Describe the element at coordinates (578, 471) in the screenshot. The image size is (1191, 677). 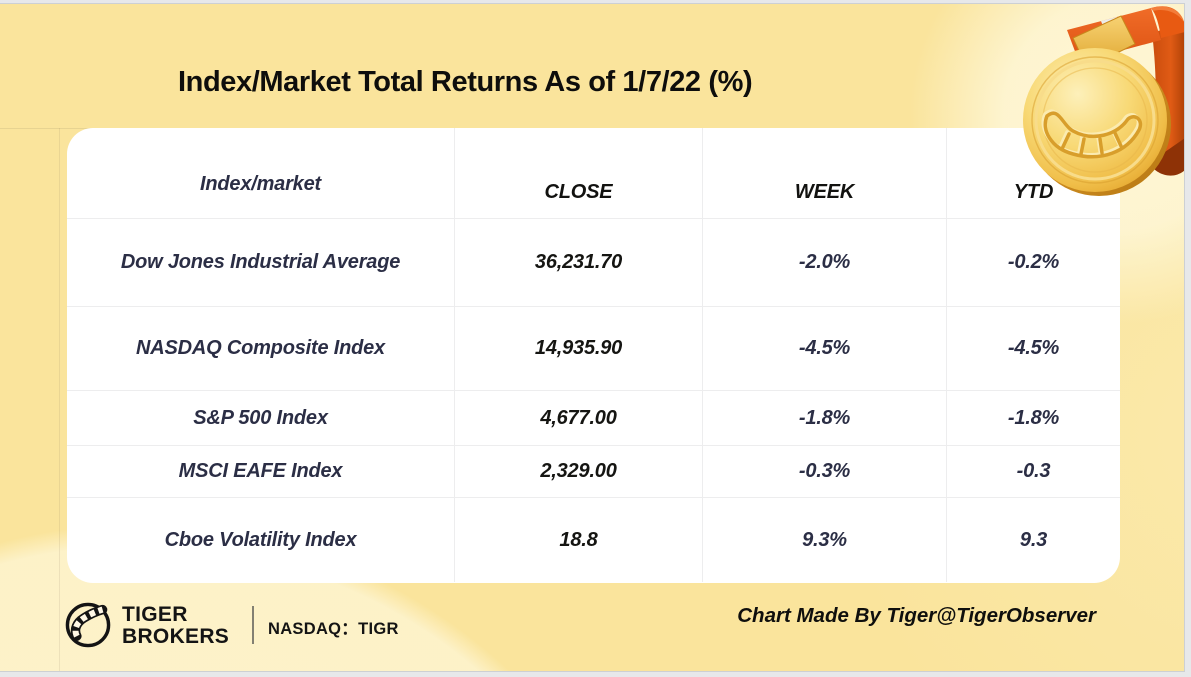
I see `close-cell: 2,329.00` at that location.